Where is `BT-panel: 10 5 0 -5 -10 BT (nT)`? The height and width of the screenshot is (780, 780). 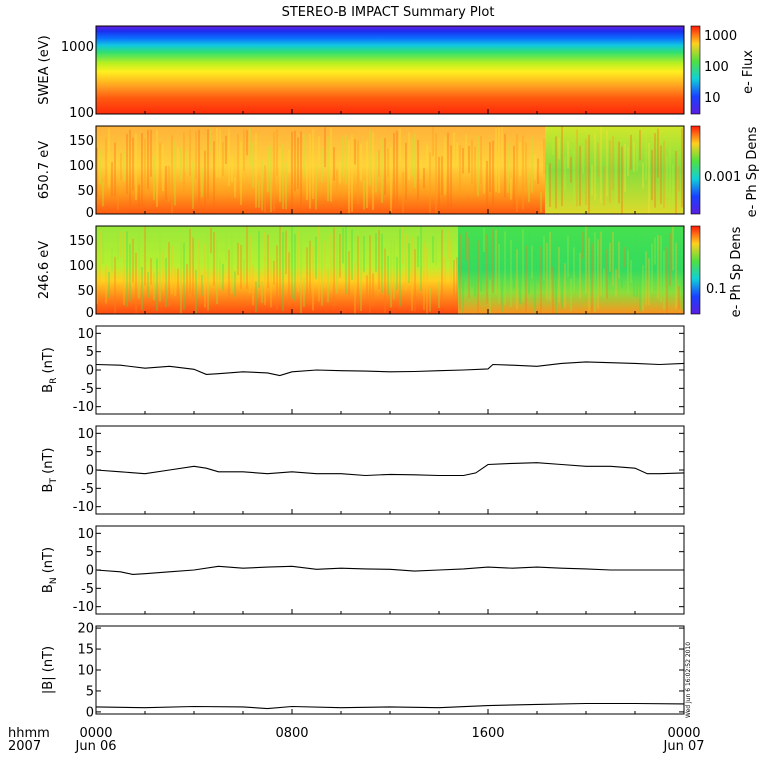
BT-panel: 10 5 0 -5 -10 BT (nT) is located at coordinates (363, 470).